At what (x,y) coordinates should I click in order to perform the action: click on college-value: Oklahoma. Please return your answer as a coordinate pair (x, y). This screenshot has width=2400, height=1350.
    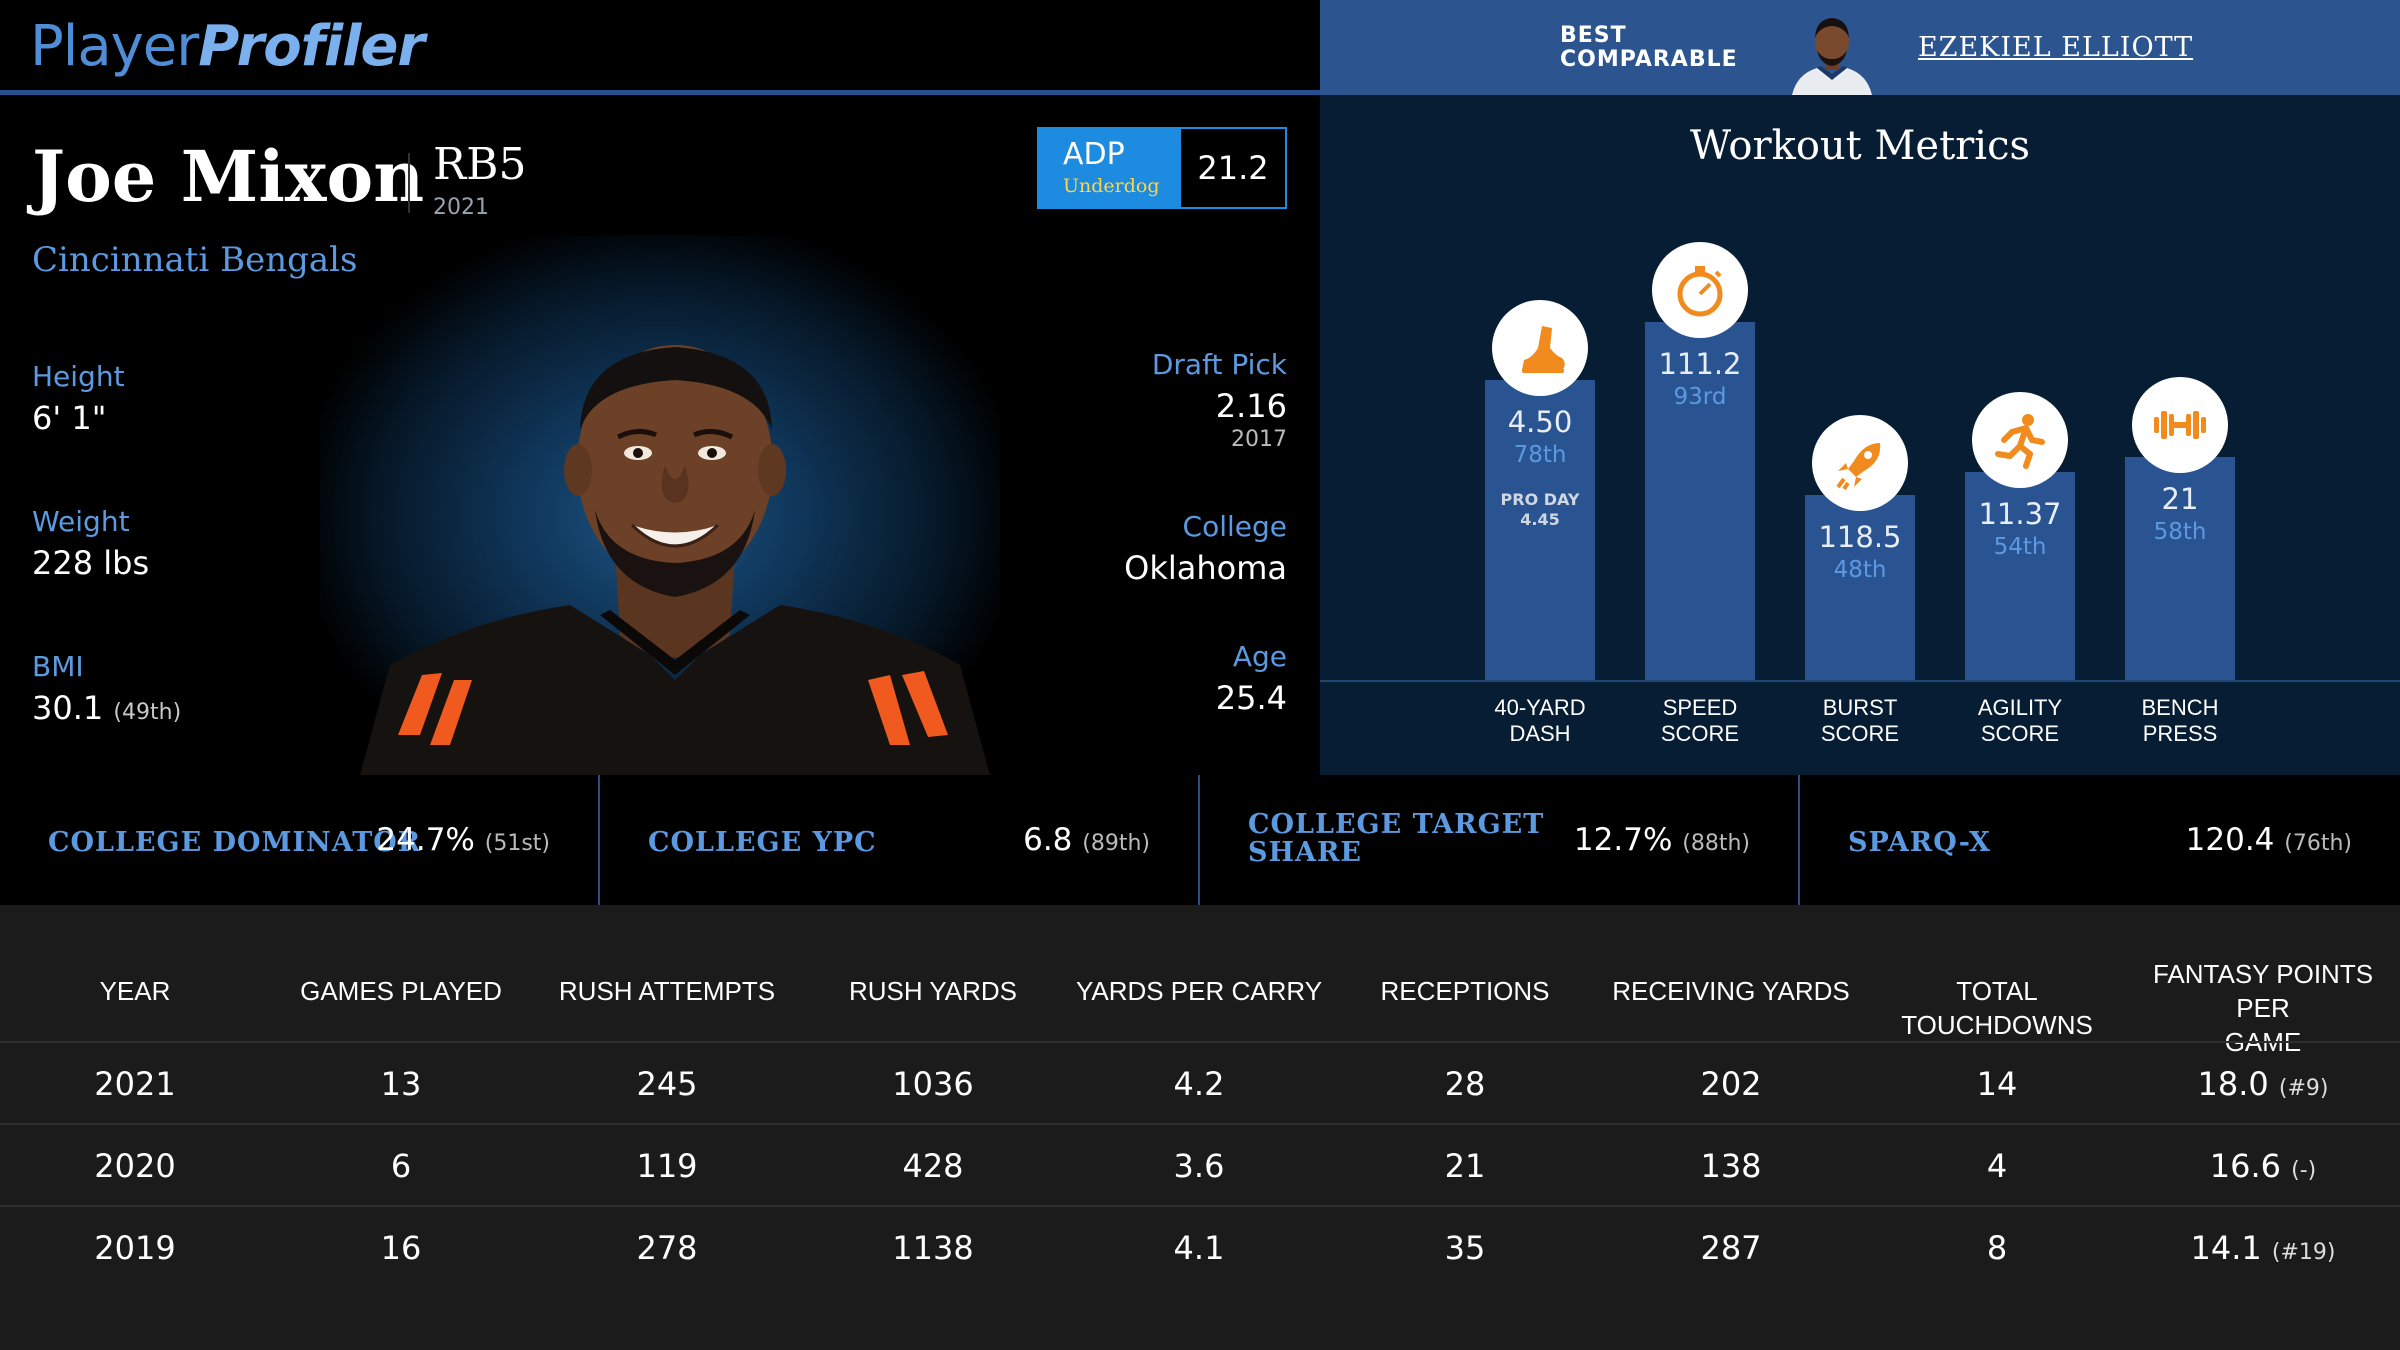
    Looking at the image, I should click on (1205, 568).